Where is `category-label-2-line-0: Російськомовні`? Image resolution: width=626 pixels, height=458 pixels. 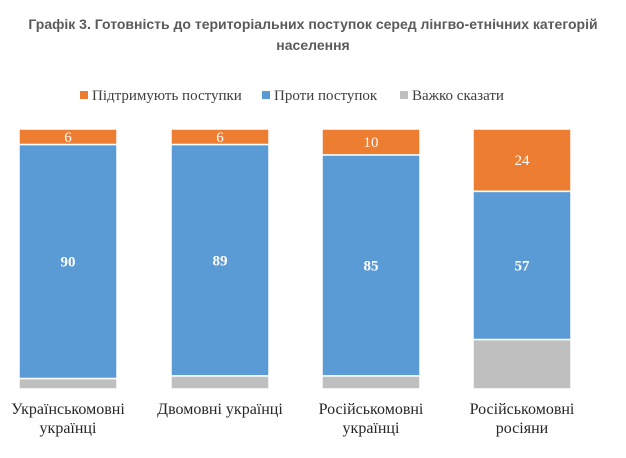
category-label-2-line-0: Російськомовні is located at coordinates (371, 409).